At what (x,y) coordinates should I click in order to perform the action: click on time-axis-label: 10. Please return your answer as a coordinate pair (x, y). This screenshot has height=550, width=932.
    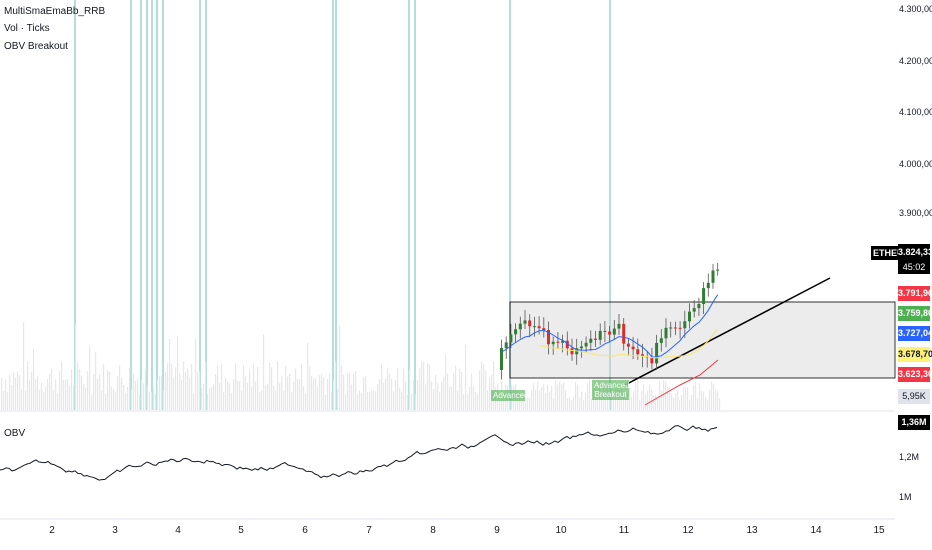
    Looking at the image, I should click on (561, 530).